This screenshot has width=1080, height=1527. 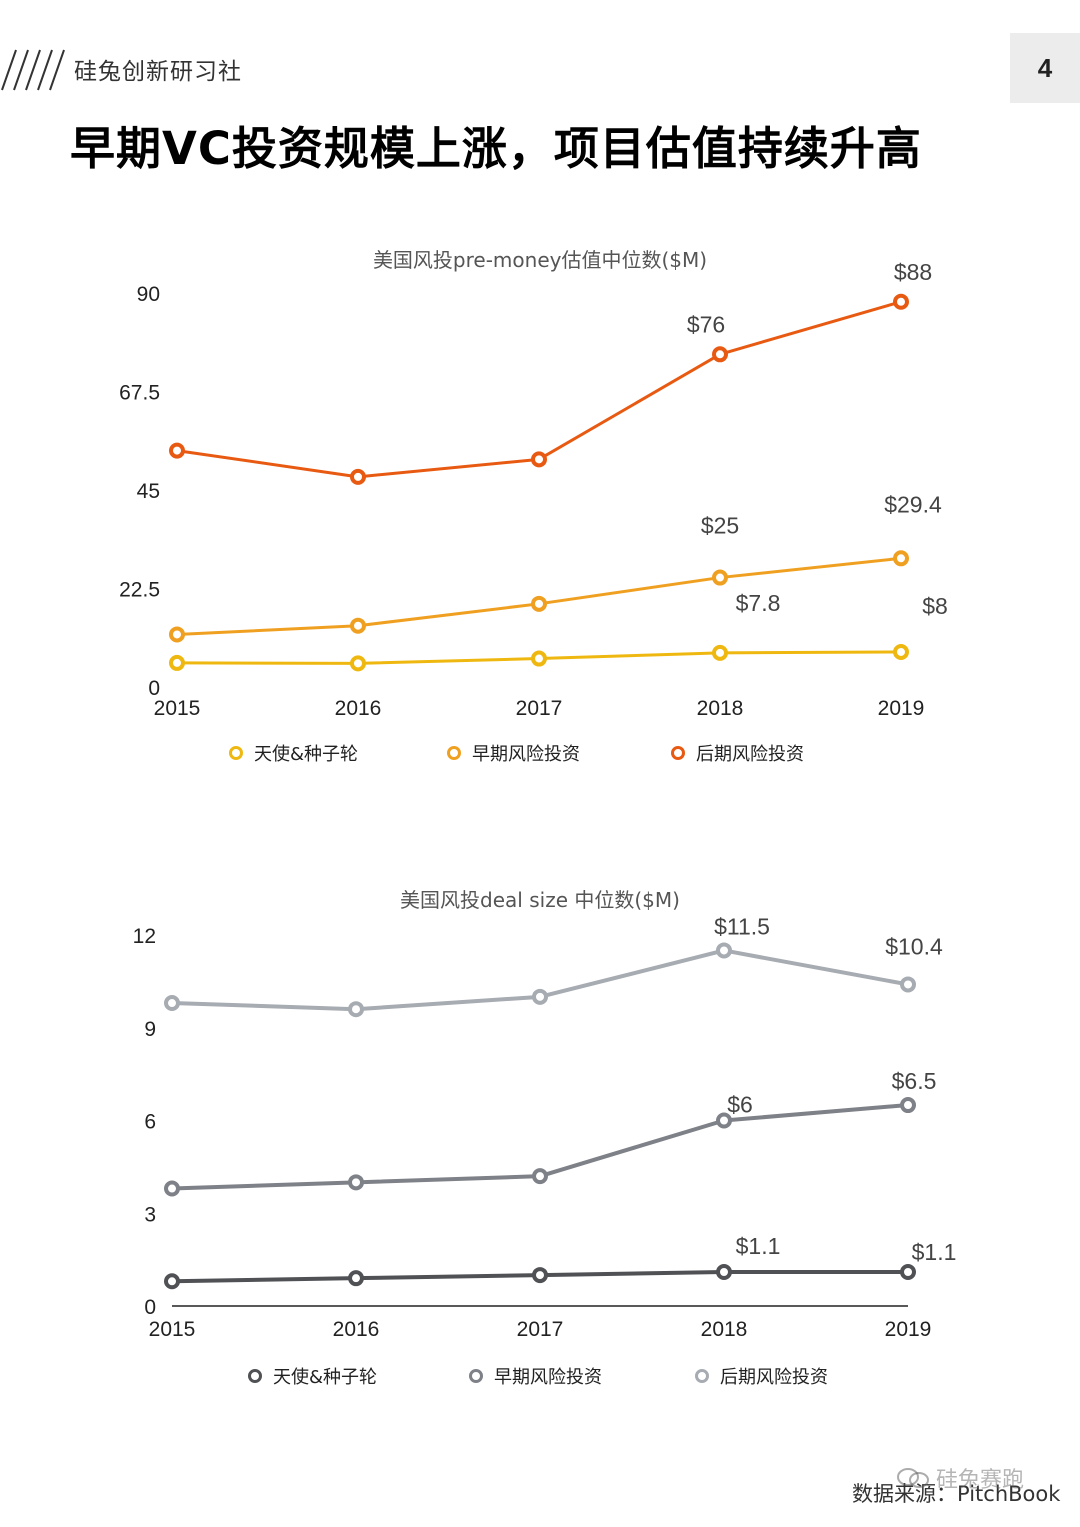 I want to click on watermark: 硅兔赛跑, so click(x=960, y=1478).